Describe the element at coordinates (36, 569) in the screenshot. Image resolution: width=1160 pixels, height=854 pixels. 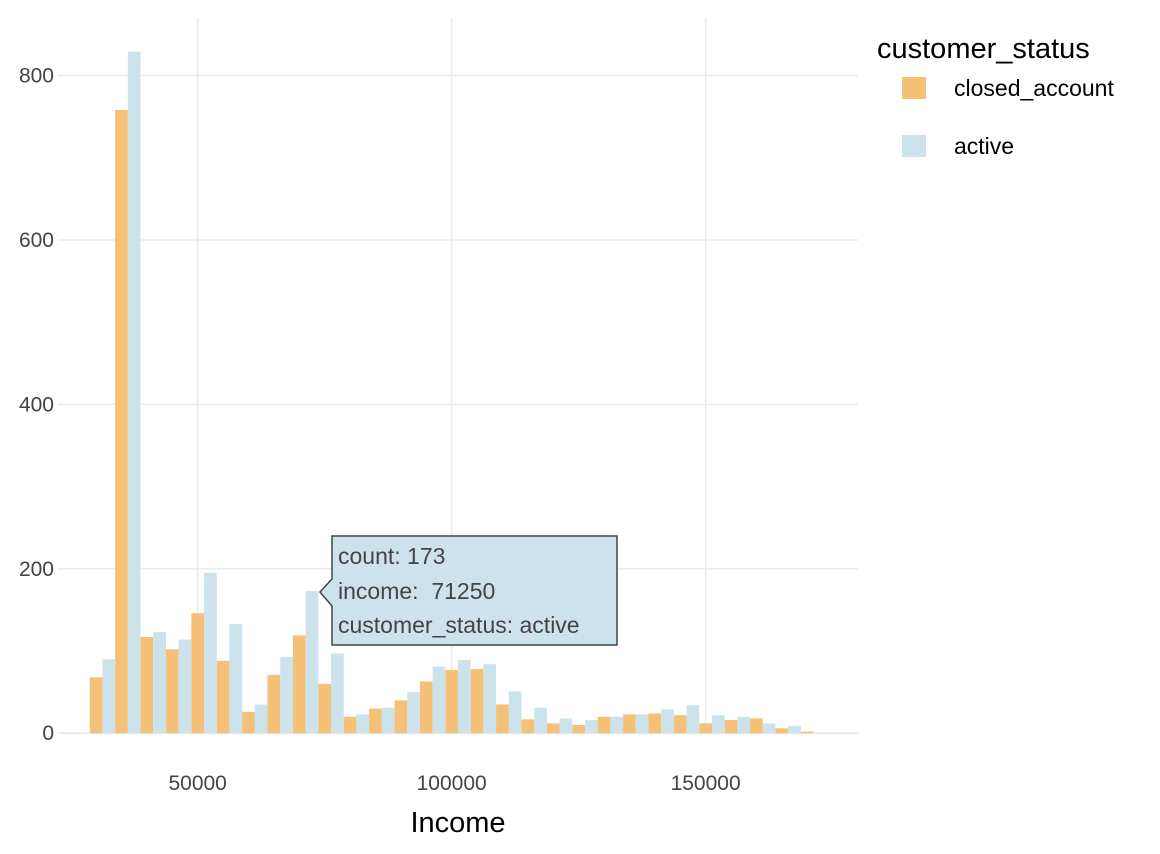
I see `y-tick-label: 200` at that location.